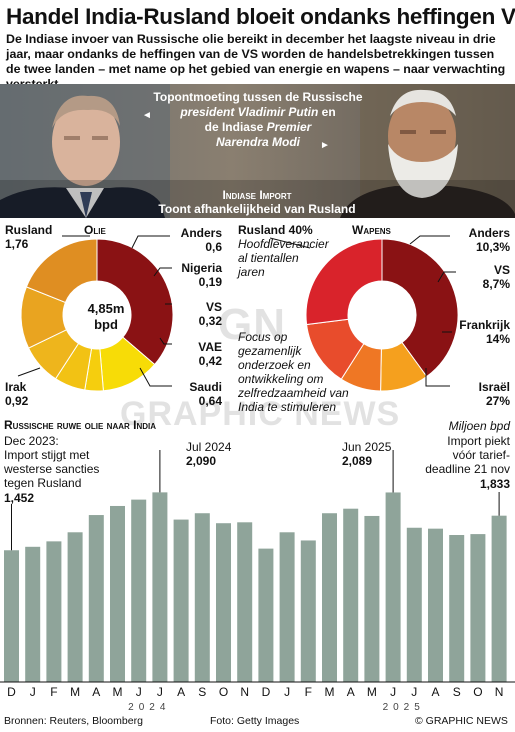 This screenshot has width=515, height=732. Describe the element at coordinates (80, 425) in the screenshot. I see `crude-title: Russische ruwe olie naar India` at that location.